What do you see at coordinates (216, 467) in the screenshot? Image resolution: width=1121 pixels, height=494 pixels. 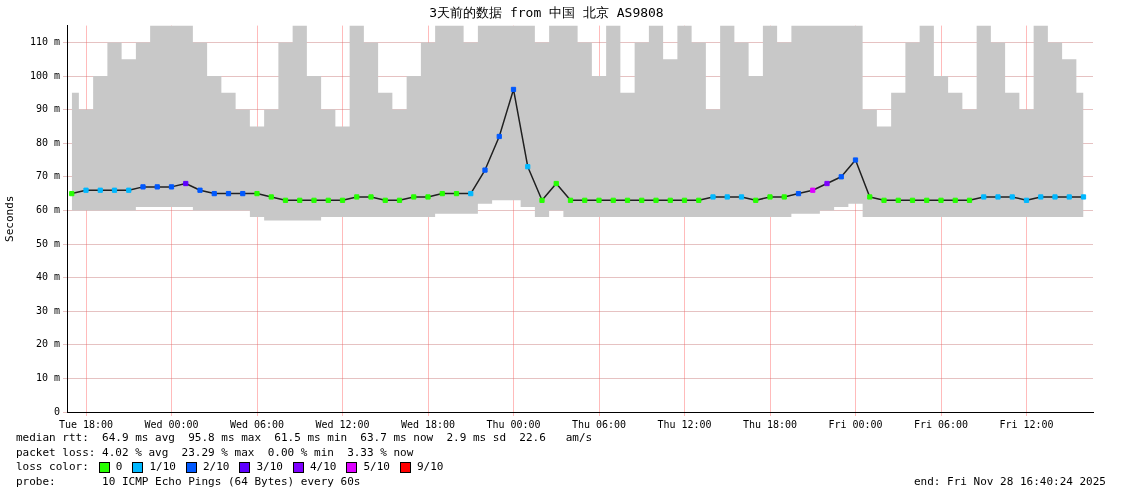 I see `legend-label: 2/10` at bounding box center [216, 467].